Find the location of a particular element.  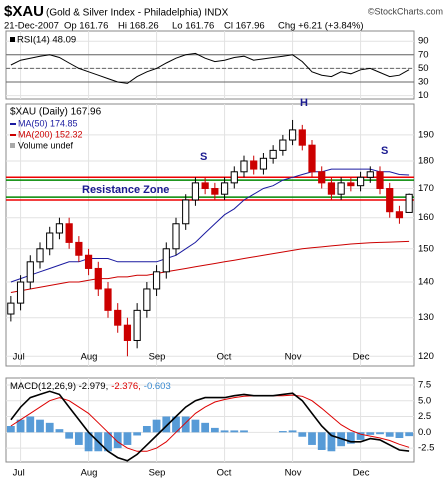

y-tick-label: 50 is located at coordinates (423, 68).